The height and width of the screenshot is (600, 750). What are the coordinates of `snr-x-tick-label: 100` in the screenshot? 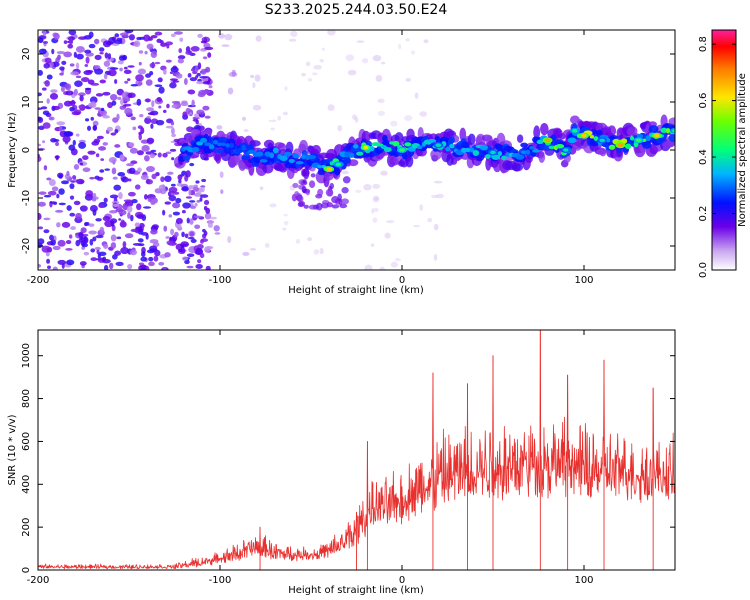 It's located at (583, 580).